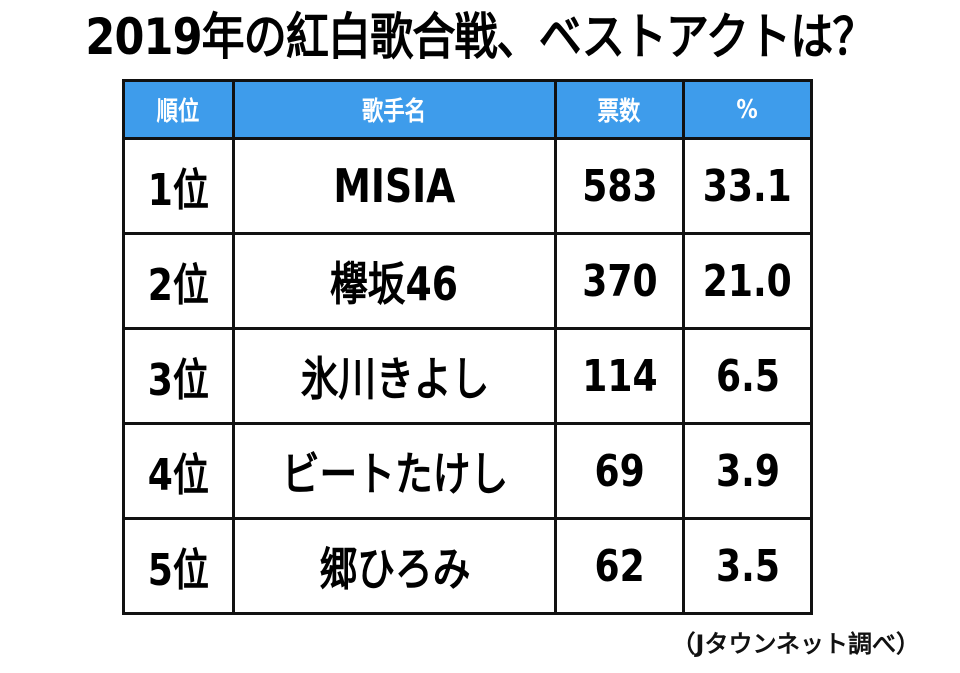 The height and width of the screenshot is (673, 960). What do you see at coordinates (394, 281) in the screenshot?
I see `name-cell: 欅坂46` at bounding box center [394, 281].